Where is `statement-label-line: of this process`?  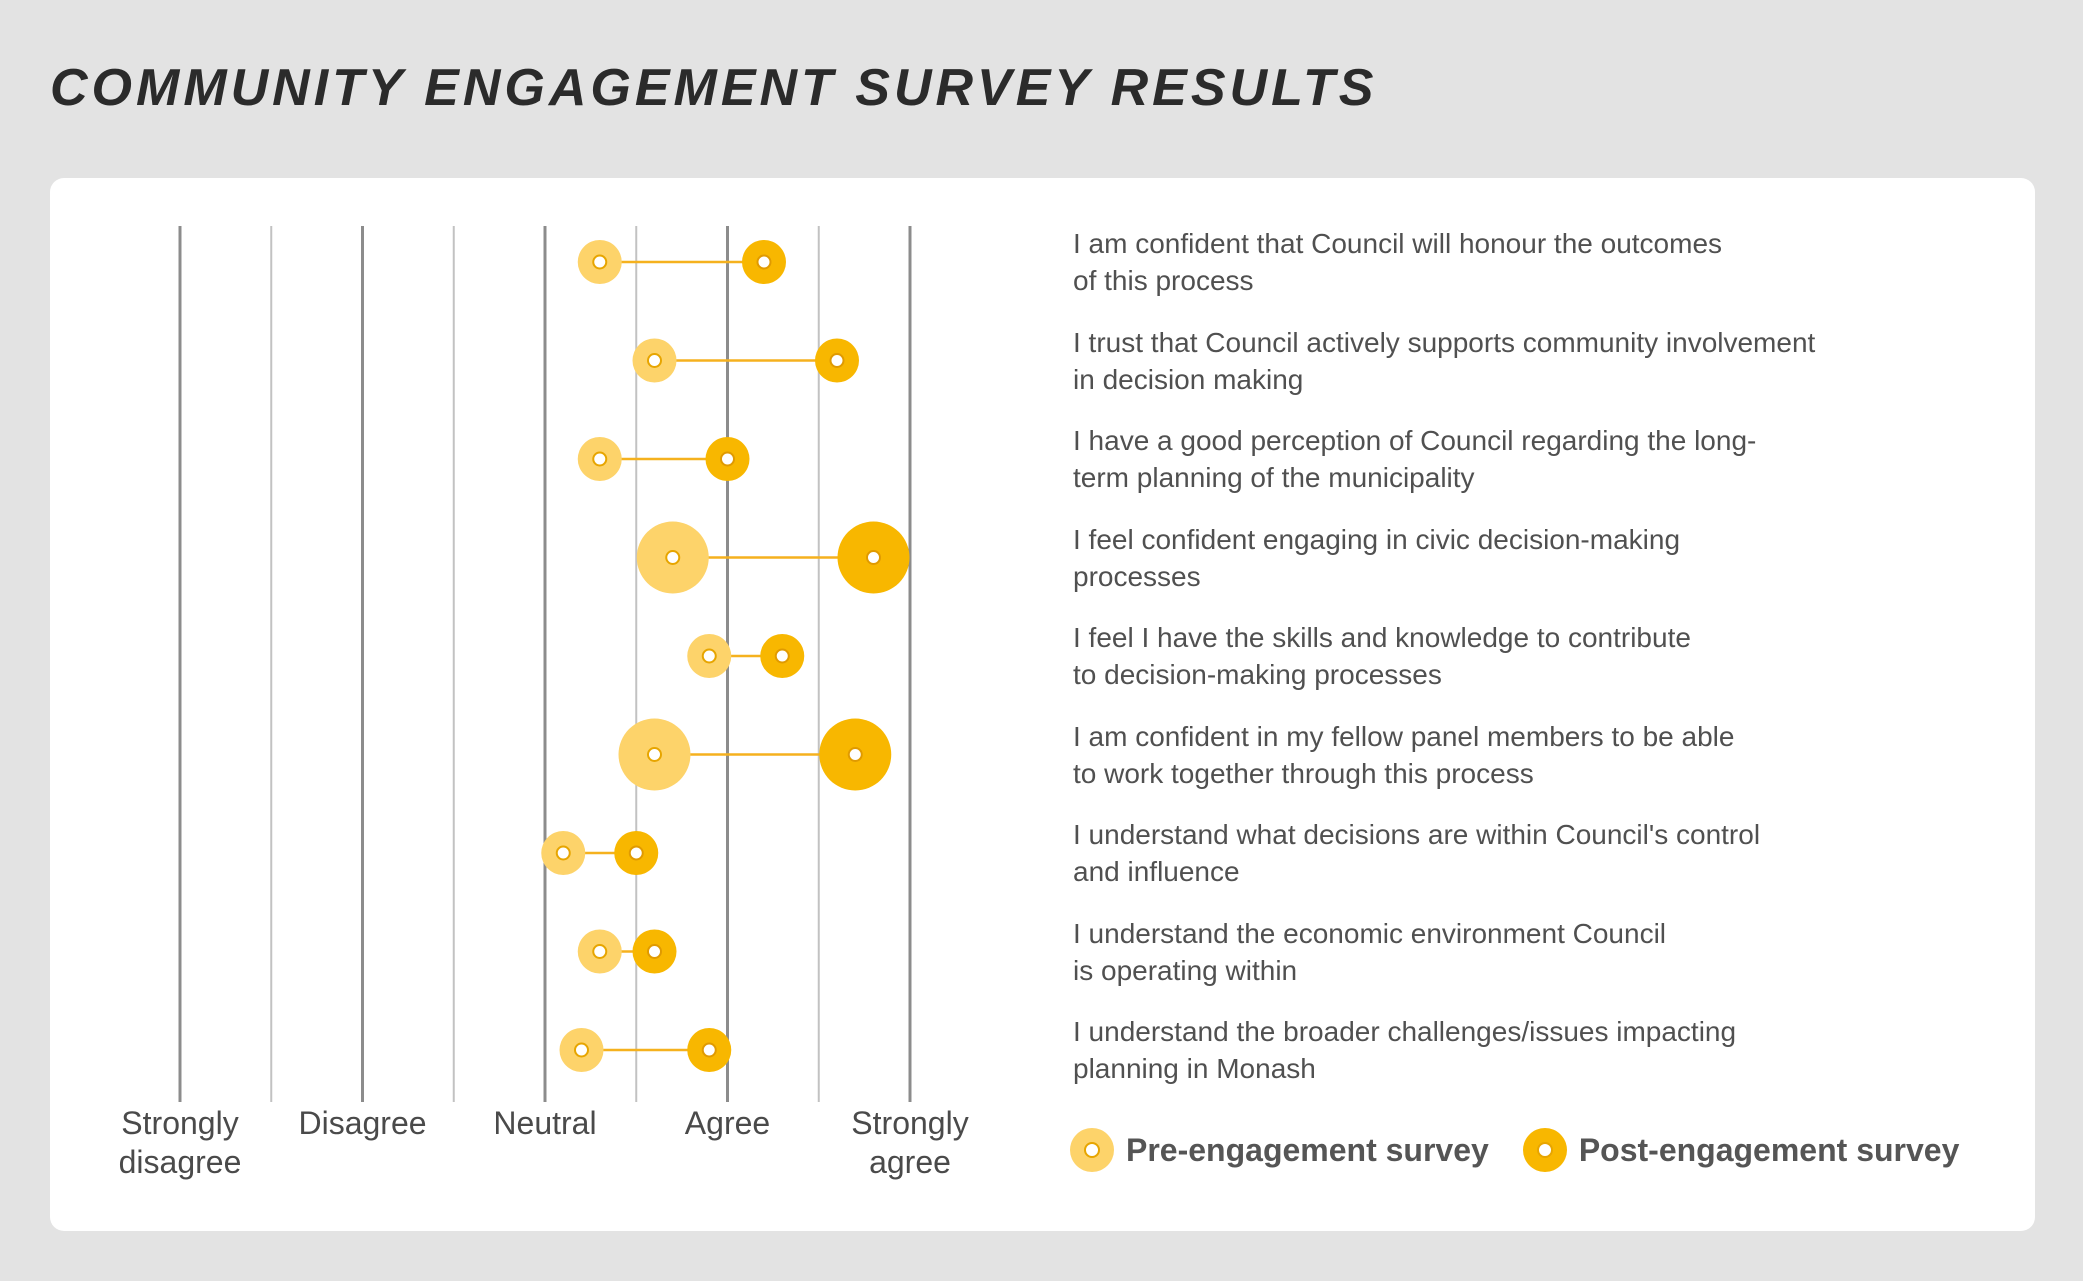
statement-label-line: of this process is located at coordinates (1163, 280).